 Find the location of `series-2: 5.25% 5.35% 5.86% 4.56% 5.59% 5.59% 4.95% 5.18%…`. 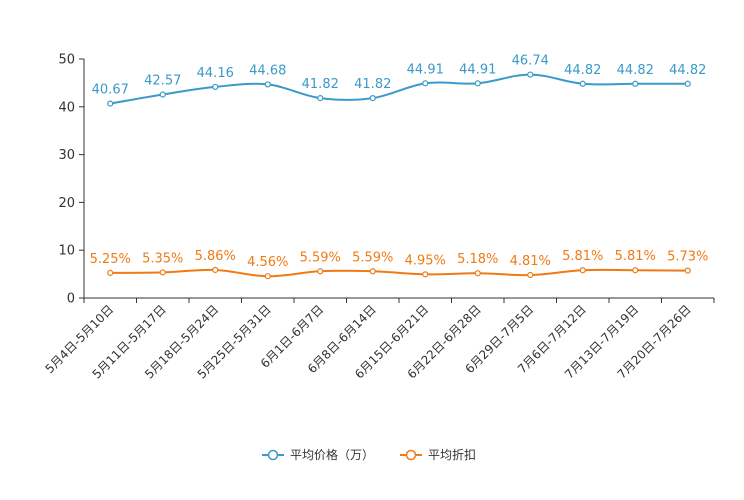

series-2: 5.25% 5.35% 5.86% 4.56% 5.59% 5.59% 4.95% 5.18%… is located at coordinates (399, 264).